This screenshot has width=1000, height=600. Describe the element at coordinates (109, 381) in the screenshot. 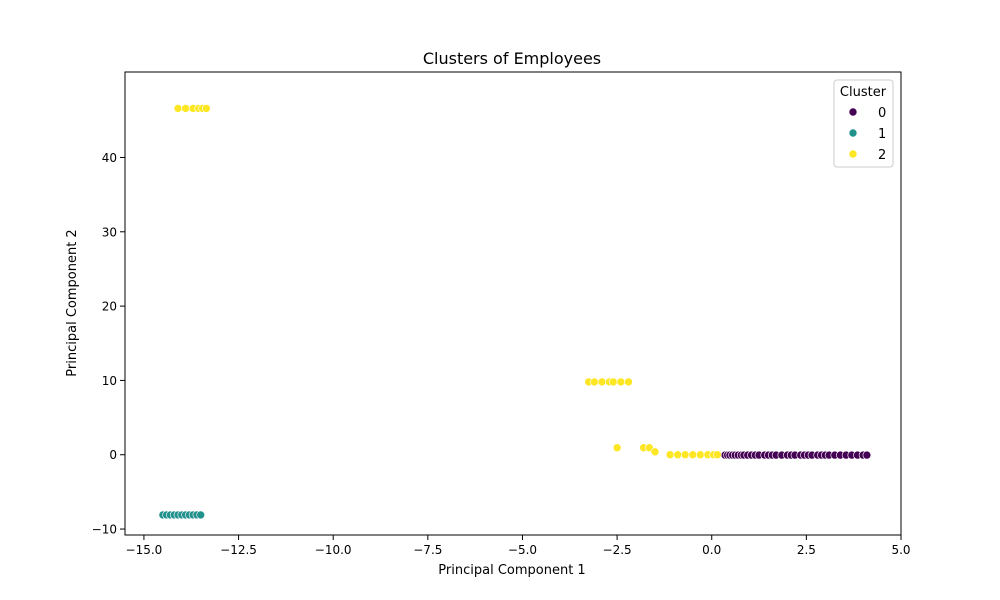

I see `y-tick-label: 10` at that location.